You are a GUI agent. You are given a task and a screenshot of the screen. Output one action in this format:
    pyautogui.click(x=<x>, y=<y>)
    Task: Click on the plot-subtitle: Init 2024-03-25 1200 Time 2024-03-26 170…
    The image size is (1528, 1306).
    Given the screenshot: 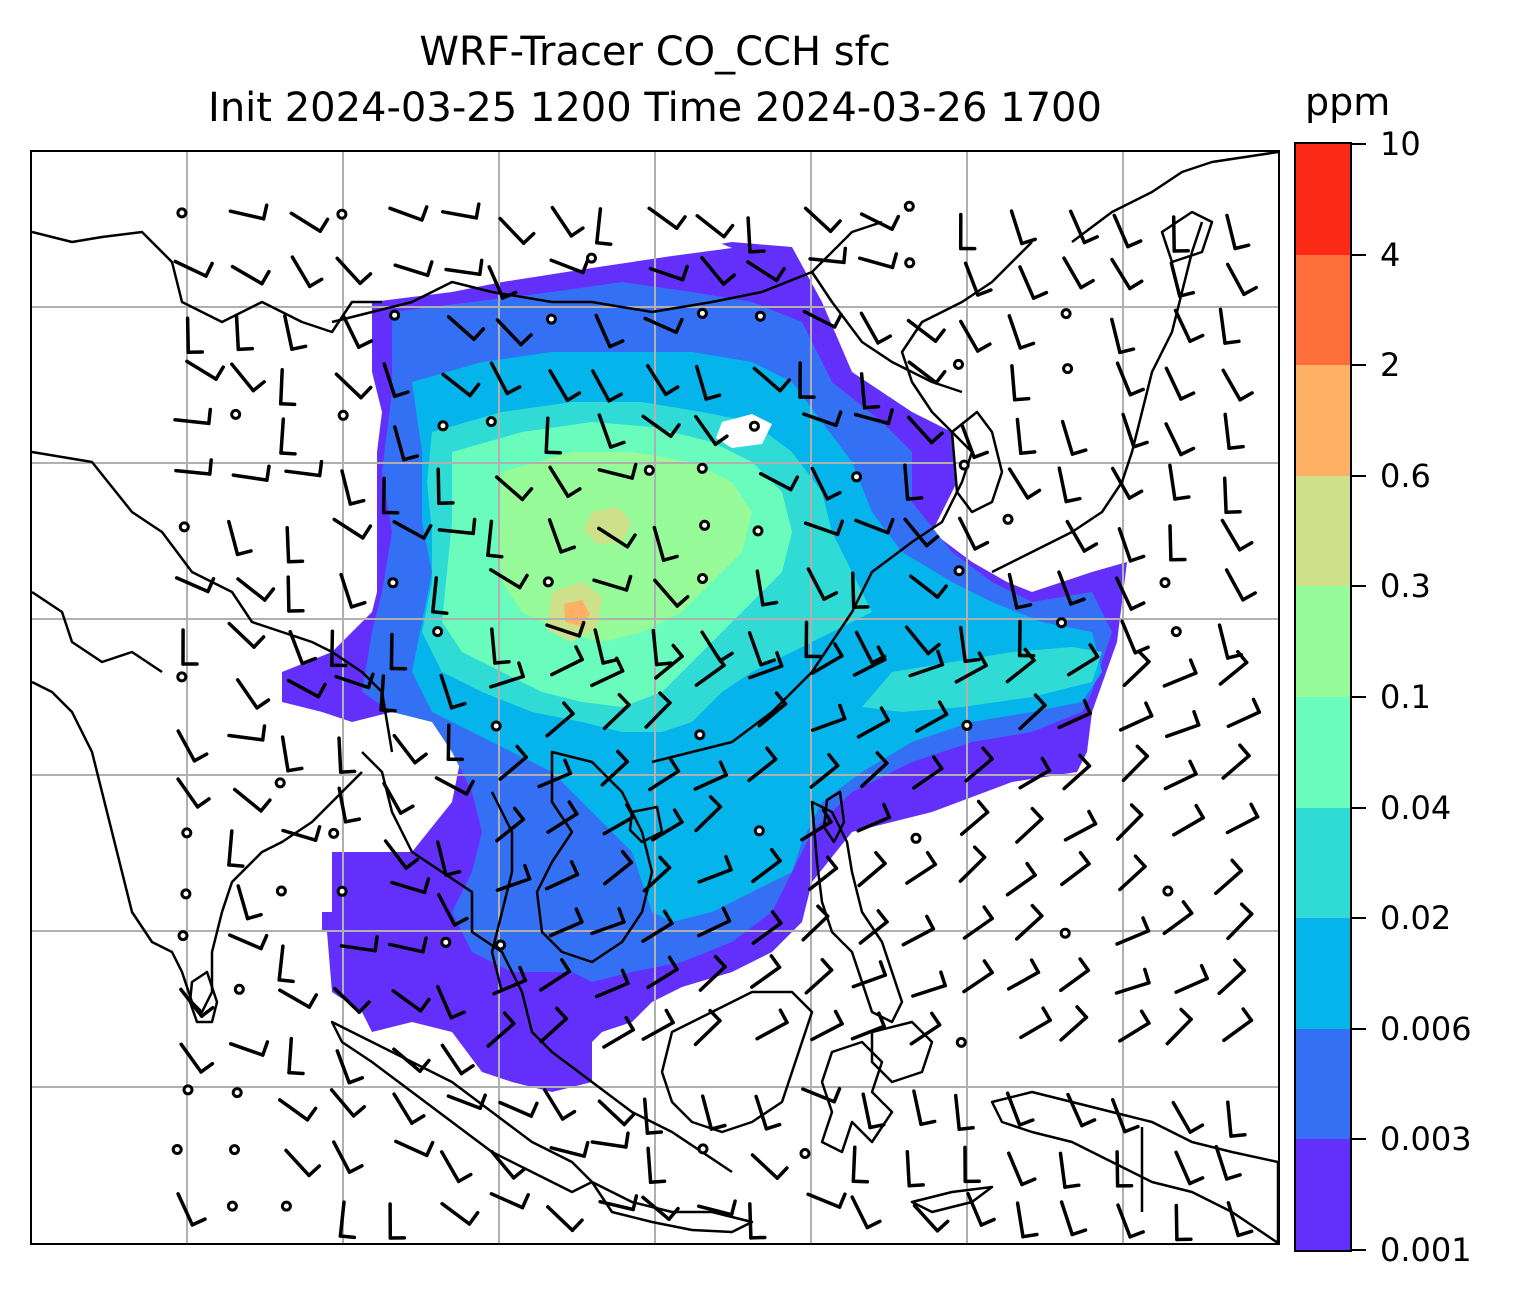 What is the action you would take?
    pyautogui.click(x=655, y=108)
    